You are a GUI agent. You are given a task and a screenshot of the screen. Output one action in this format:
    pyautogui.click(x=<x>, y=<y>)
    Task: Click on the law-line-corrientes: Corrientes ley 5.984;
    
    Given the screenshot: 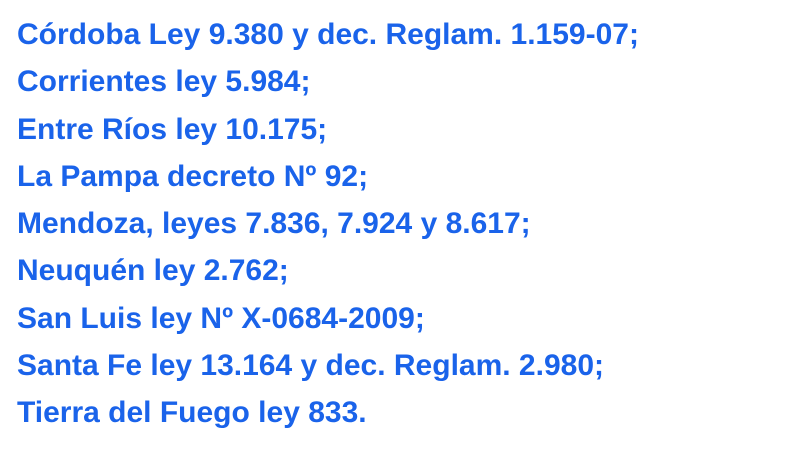 What is the action you would take?
    pyautogui.click(x=164, y=82)
    